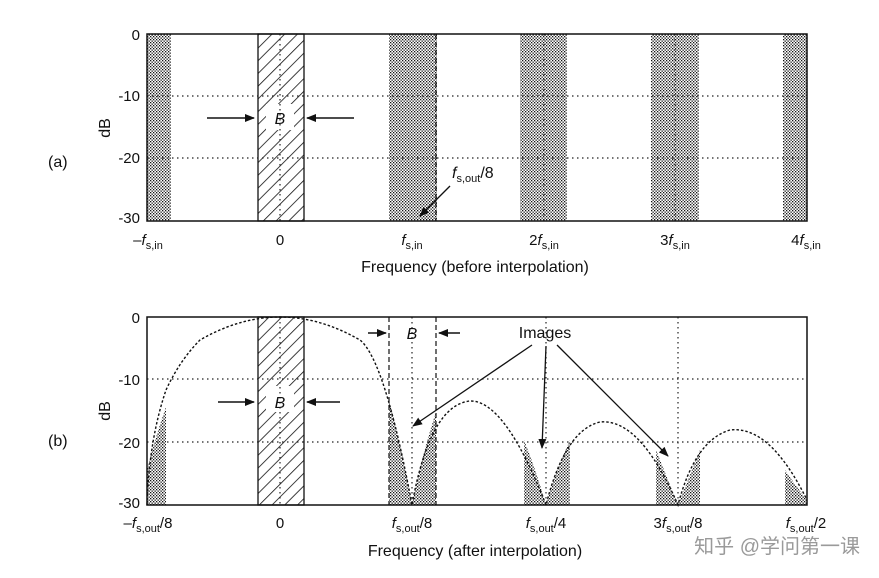 The image size is (879, 578). I want to click on image-band-3fs, so click(675, 127).